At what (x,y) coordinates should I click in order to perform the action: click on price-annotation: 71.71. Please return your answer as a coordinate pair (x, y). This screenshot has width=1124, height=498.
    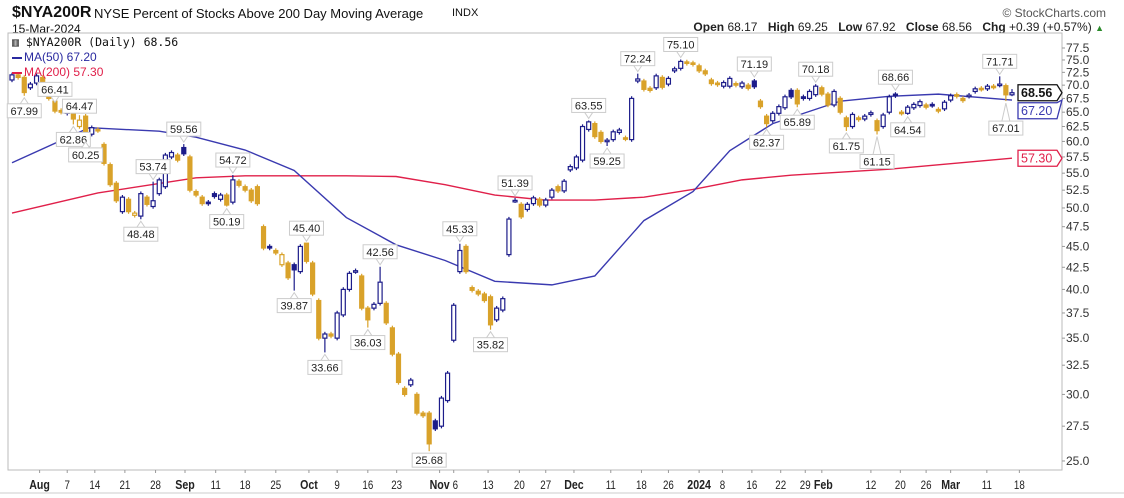
    Looking at the image, I should click on (1000, 64).